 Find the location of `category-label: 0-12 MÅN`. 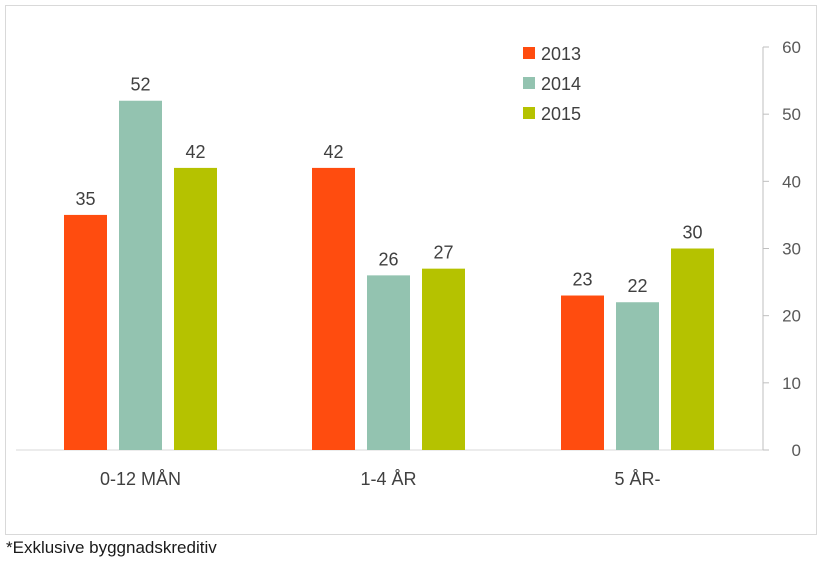

category-label: 0-12 MÅN is located at coordinates (140, 479).